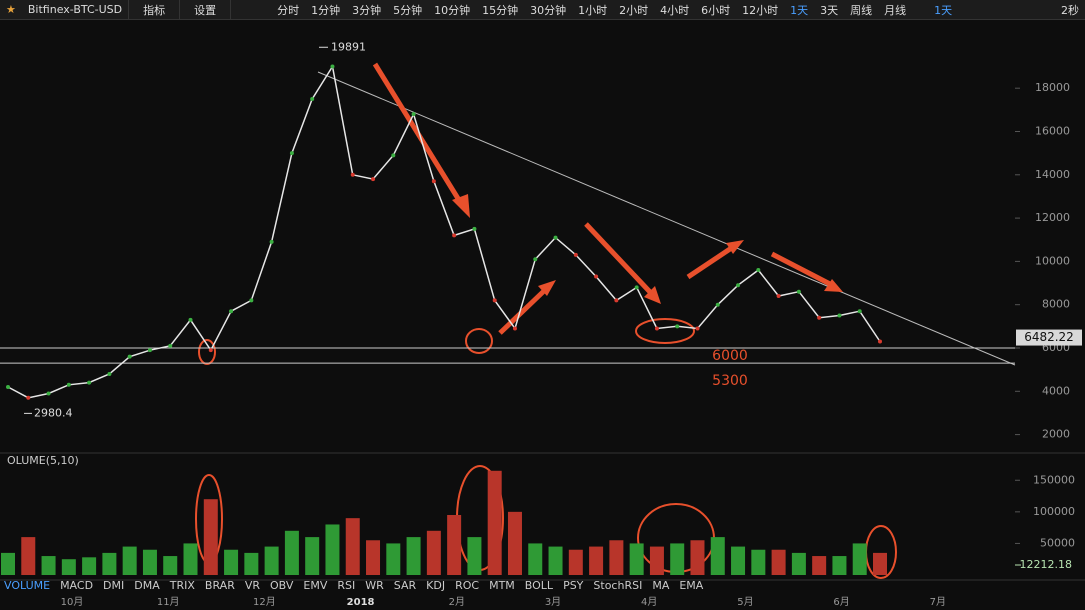 The width and height of the screenshot is (1085, 610). I want to click on interval-button: 3天, so click(829, 10).